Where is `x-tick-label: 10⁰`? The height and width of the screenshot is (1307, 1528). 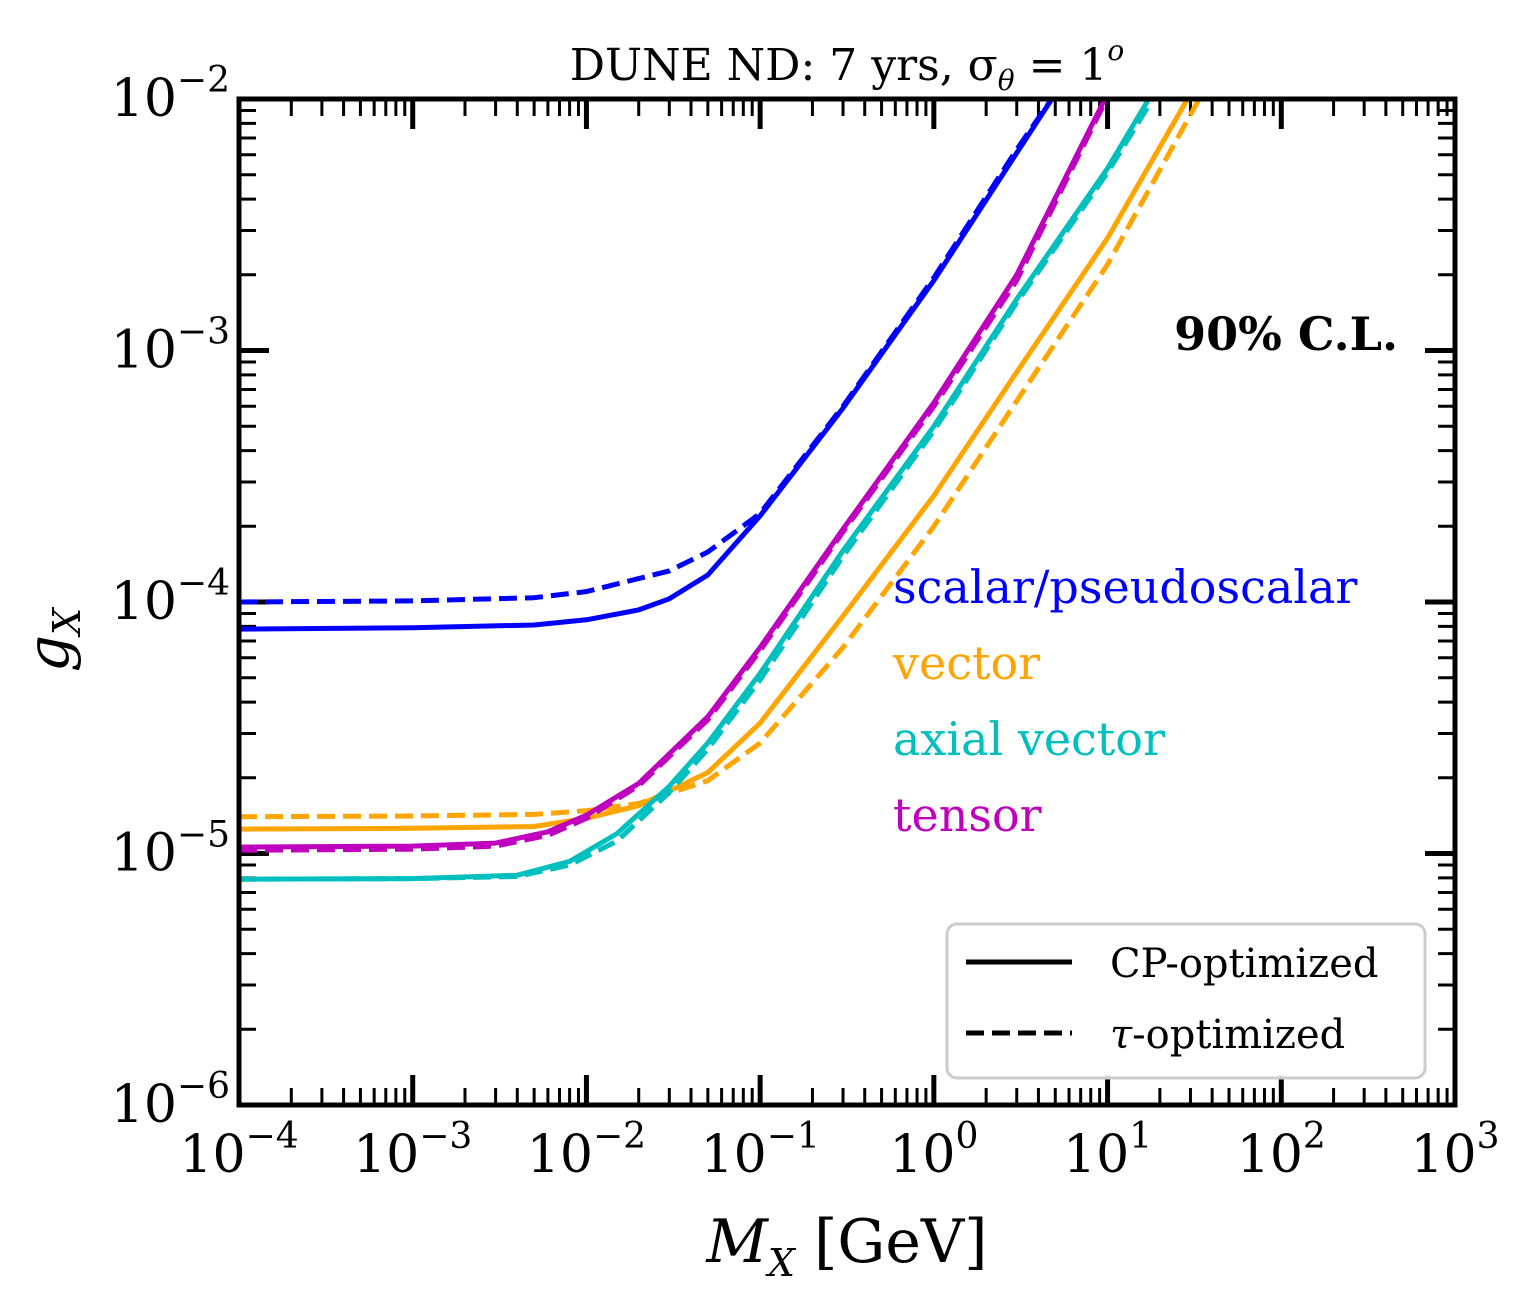
x-tick-label: 10⁰ is located at coordinates (933, 1150).